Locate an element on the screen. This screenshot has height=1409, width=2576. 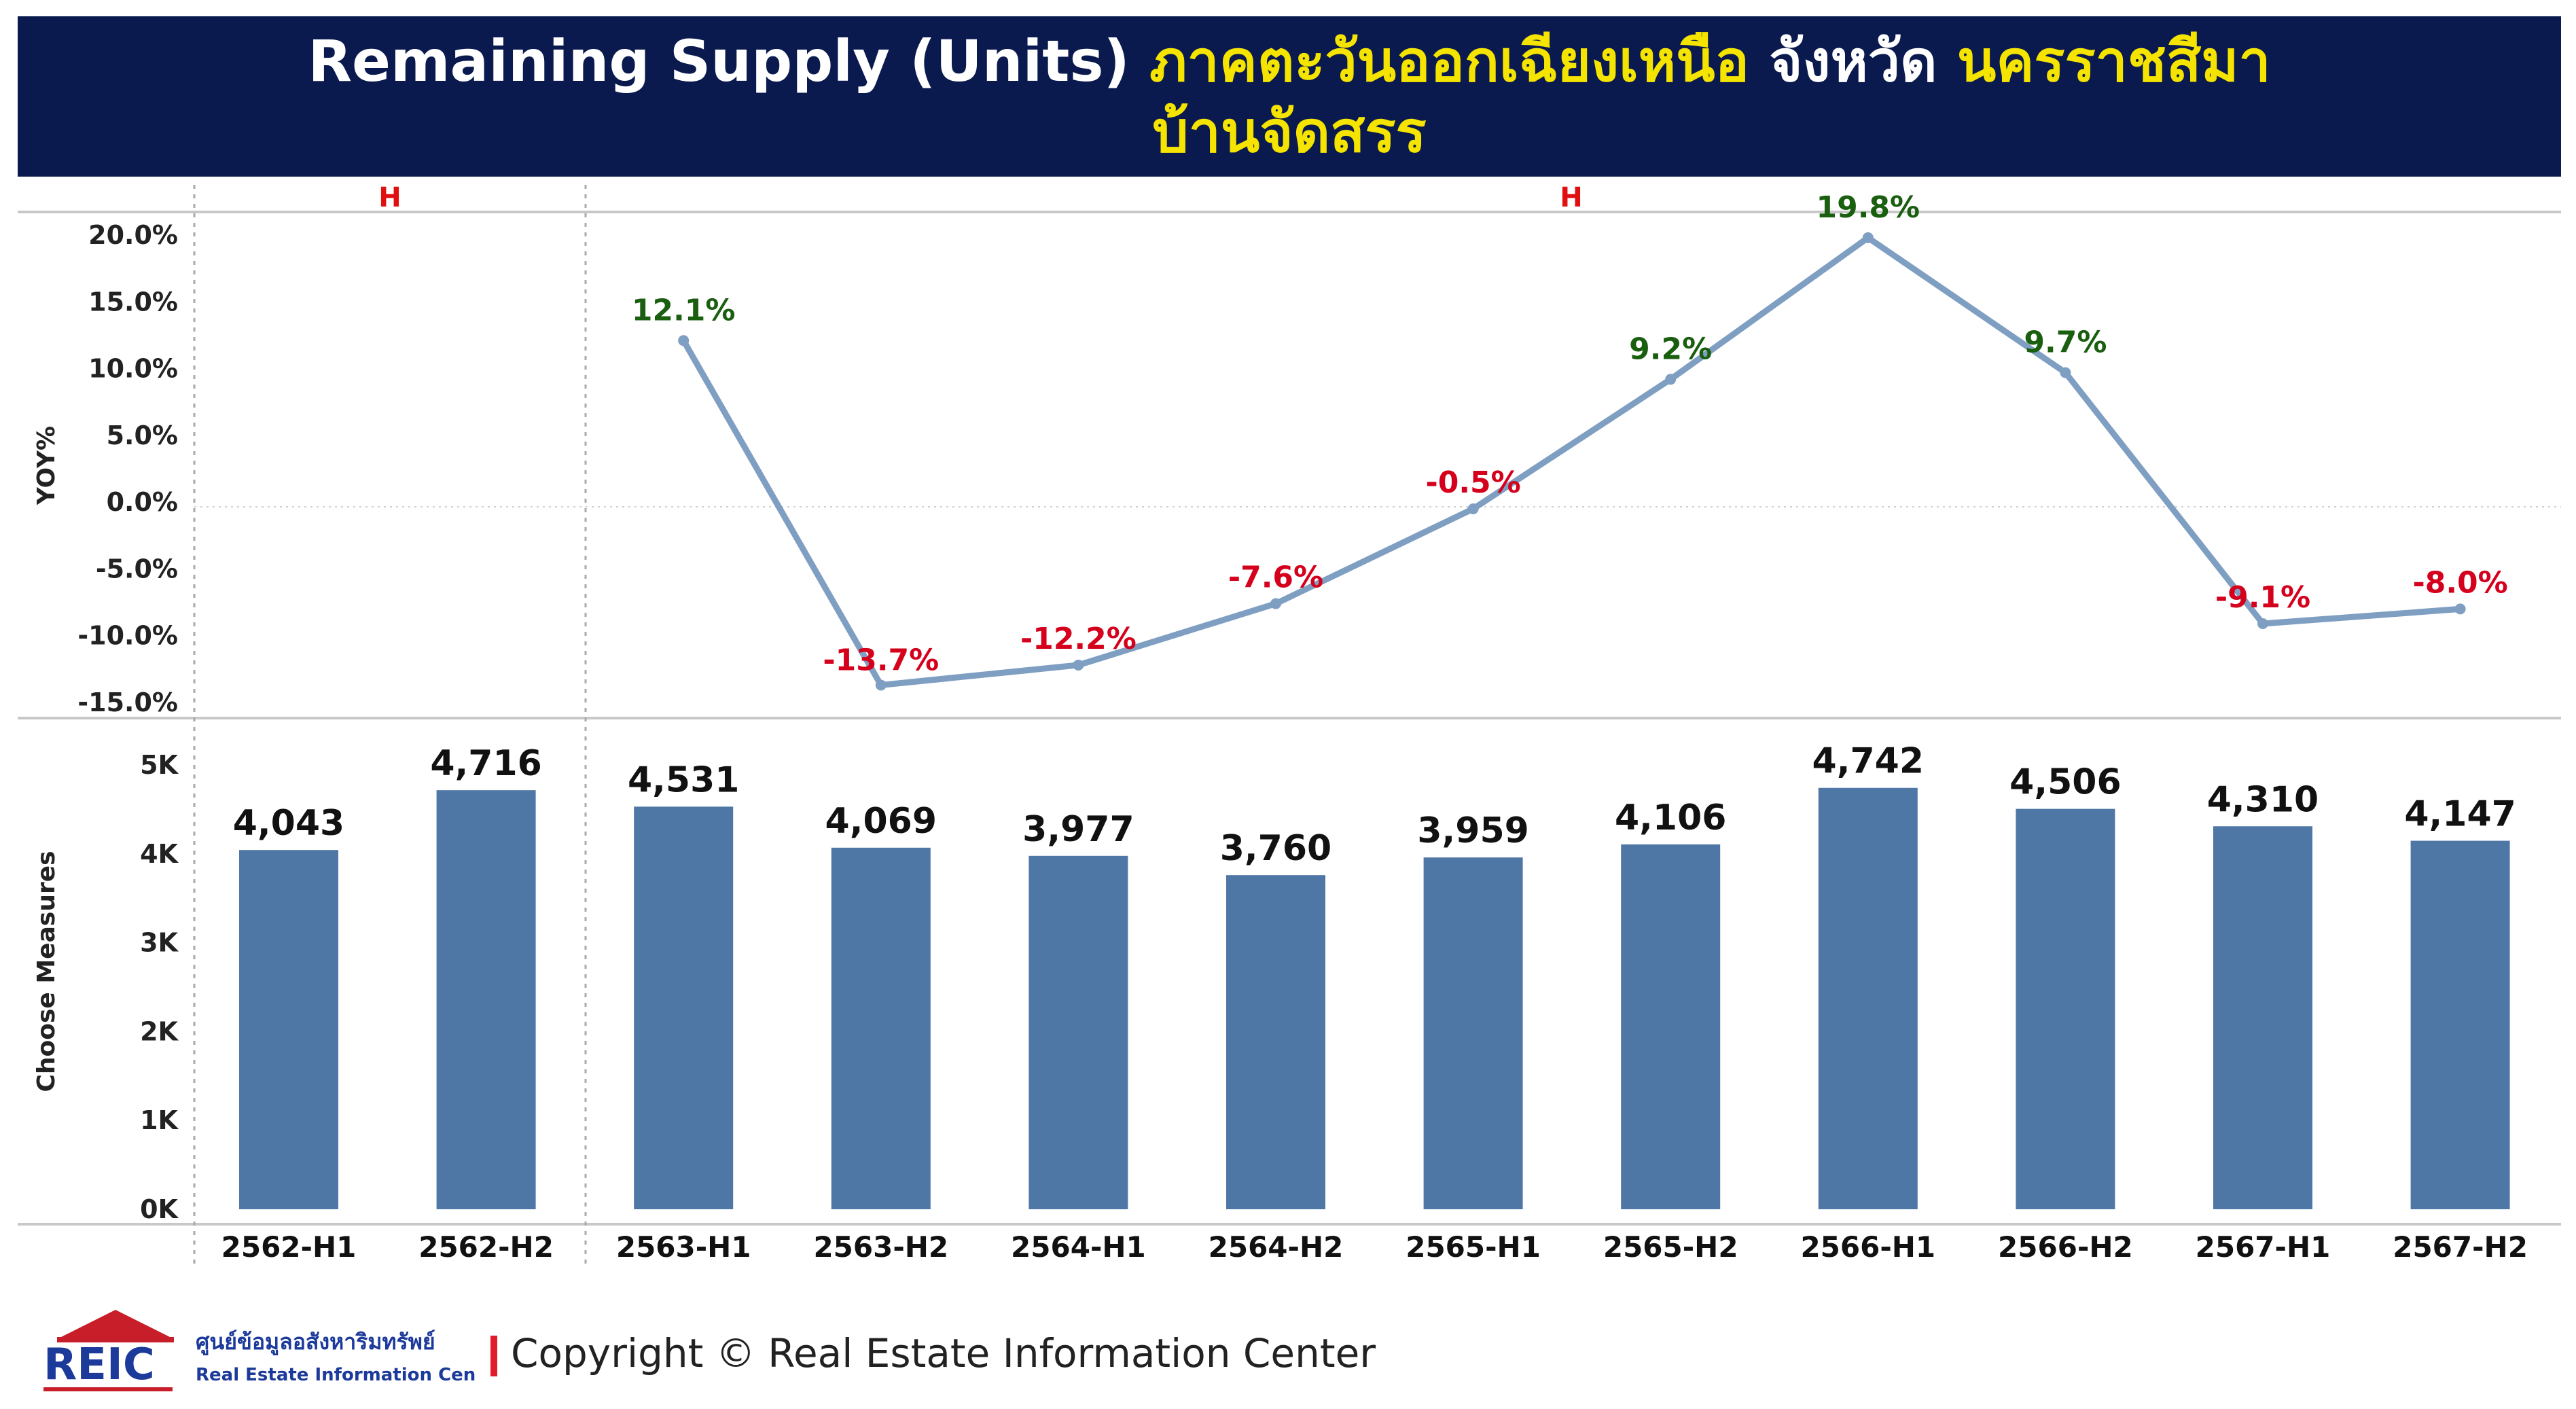
title-province: นครราชสีมา is located at coordinates (2113, 61).